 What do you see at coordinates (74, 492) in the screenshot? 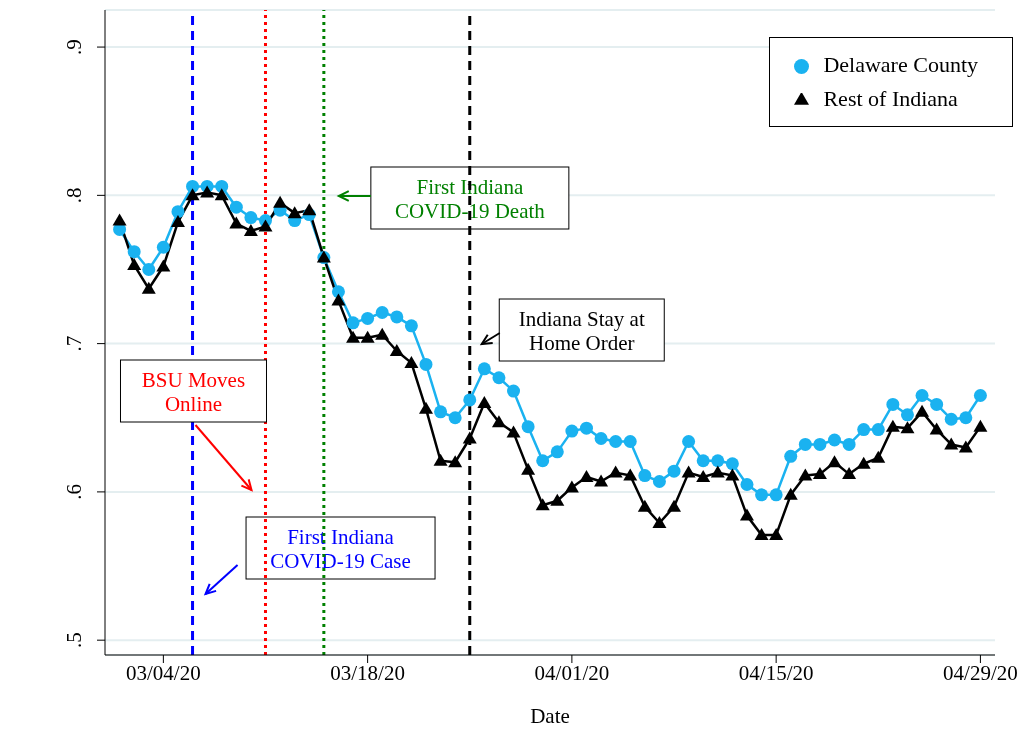
I see `y-tick-label: .6` at bounding box center [74, 492].